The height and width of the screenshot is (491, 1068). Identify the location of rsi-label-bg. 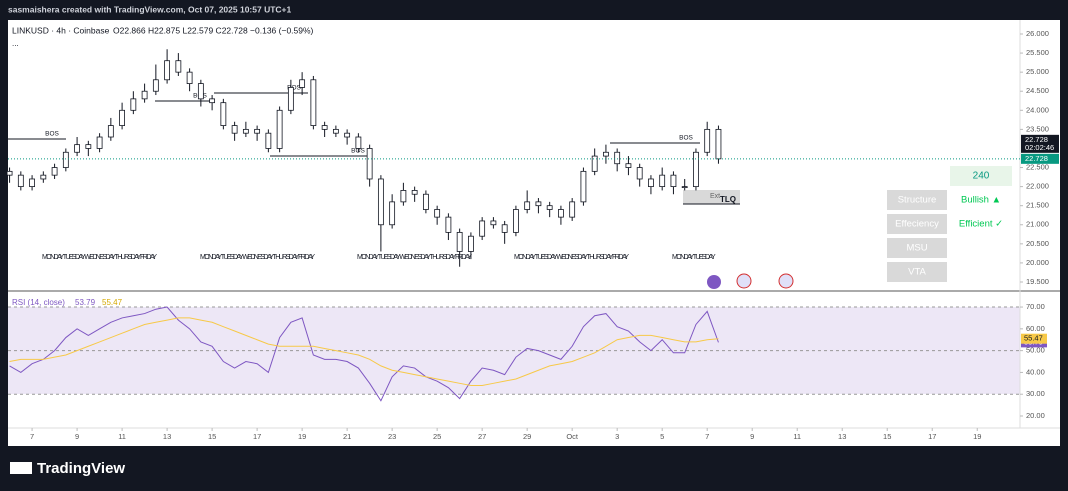
(1034, 338).